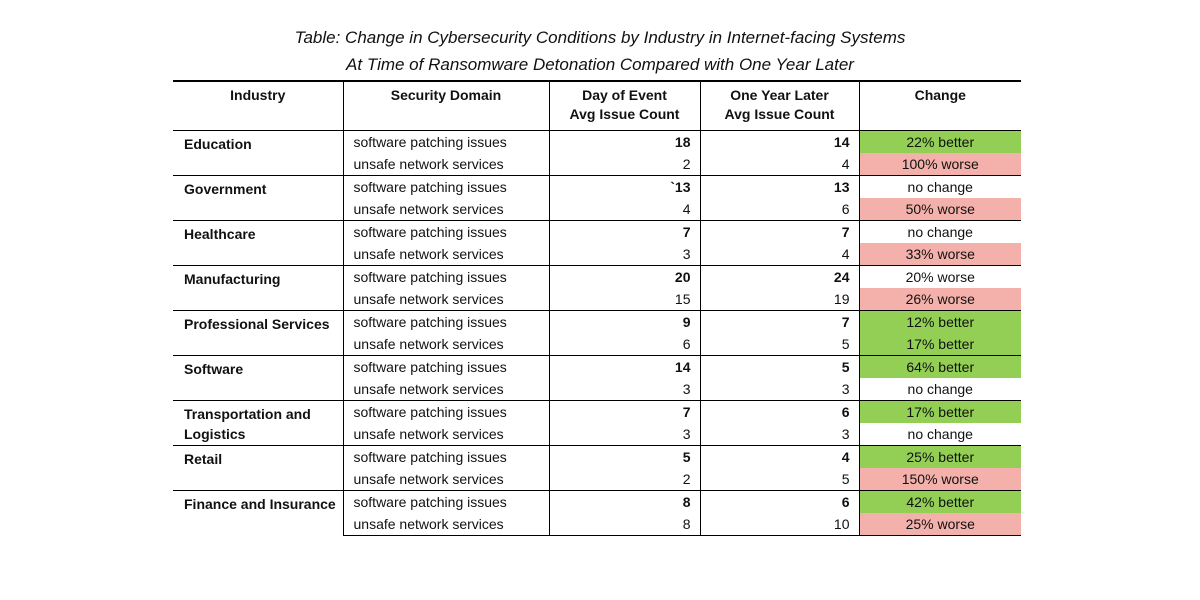 The height and width of the screenshot is (600, 1200). What do you see at coordinates (939, 254) in the screenshot?
I see `change-cell: 33% worse` at bounding box center [939, 254].